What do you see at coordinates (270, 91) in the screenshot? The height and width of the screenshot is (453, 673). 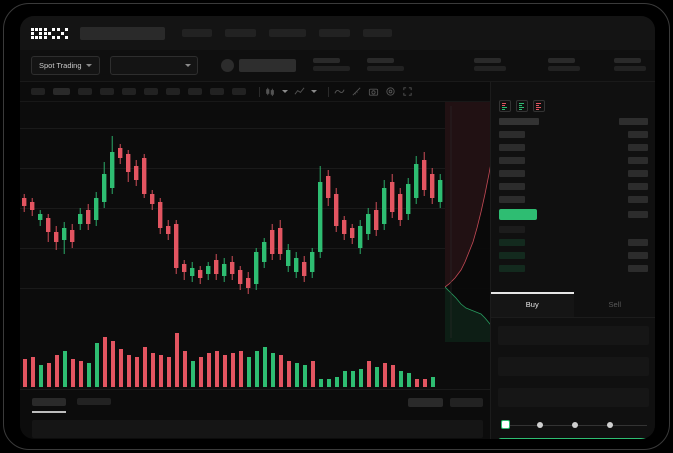 I see `candlestick-chart-icon` at bounding box center [270, 91].